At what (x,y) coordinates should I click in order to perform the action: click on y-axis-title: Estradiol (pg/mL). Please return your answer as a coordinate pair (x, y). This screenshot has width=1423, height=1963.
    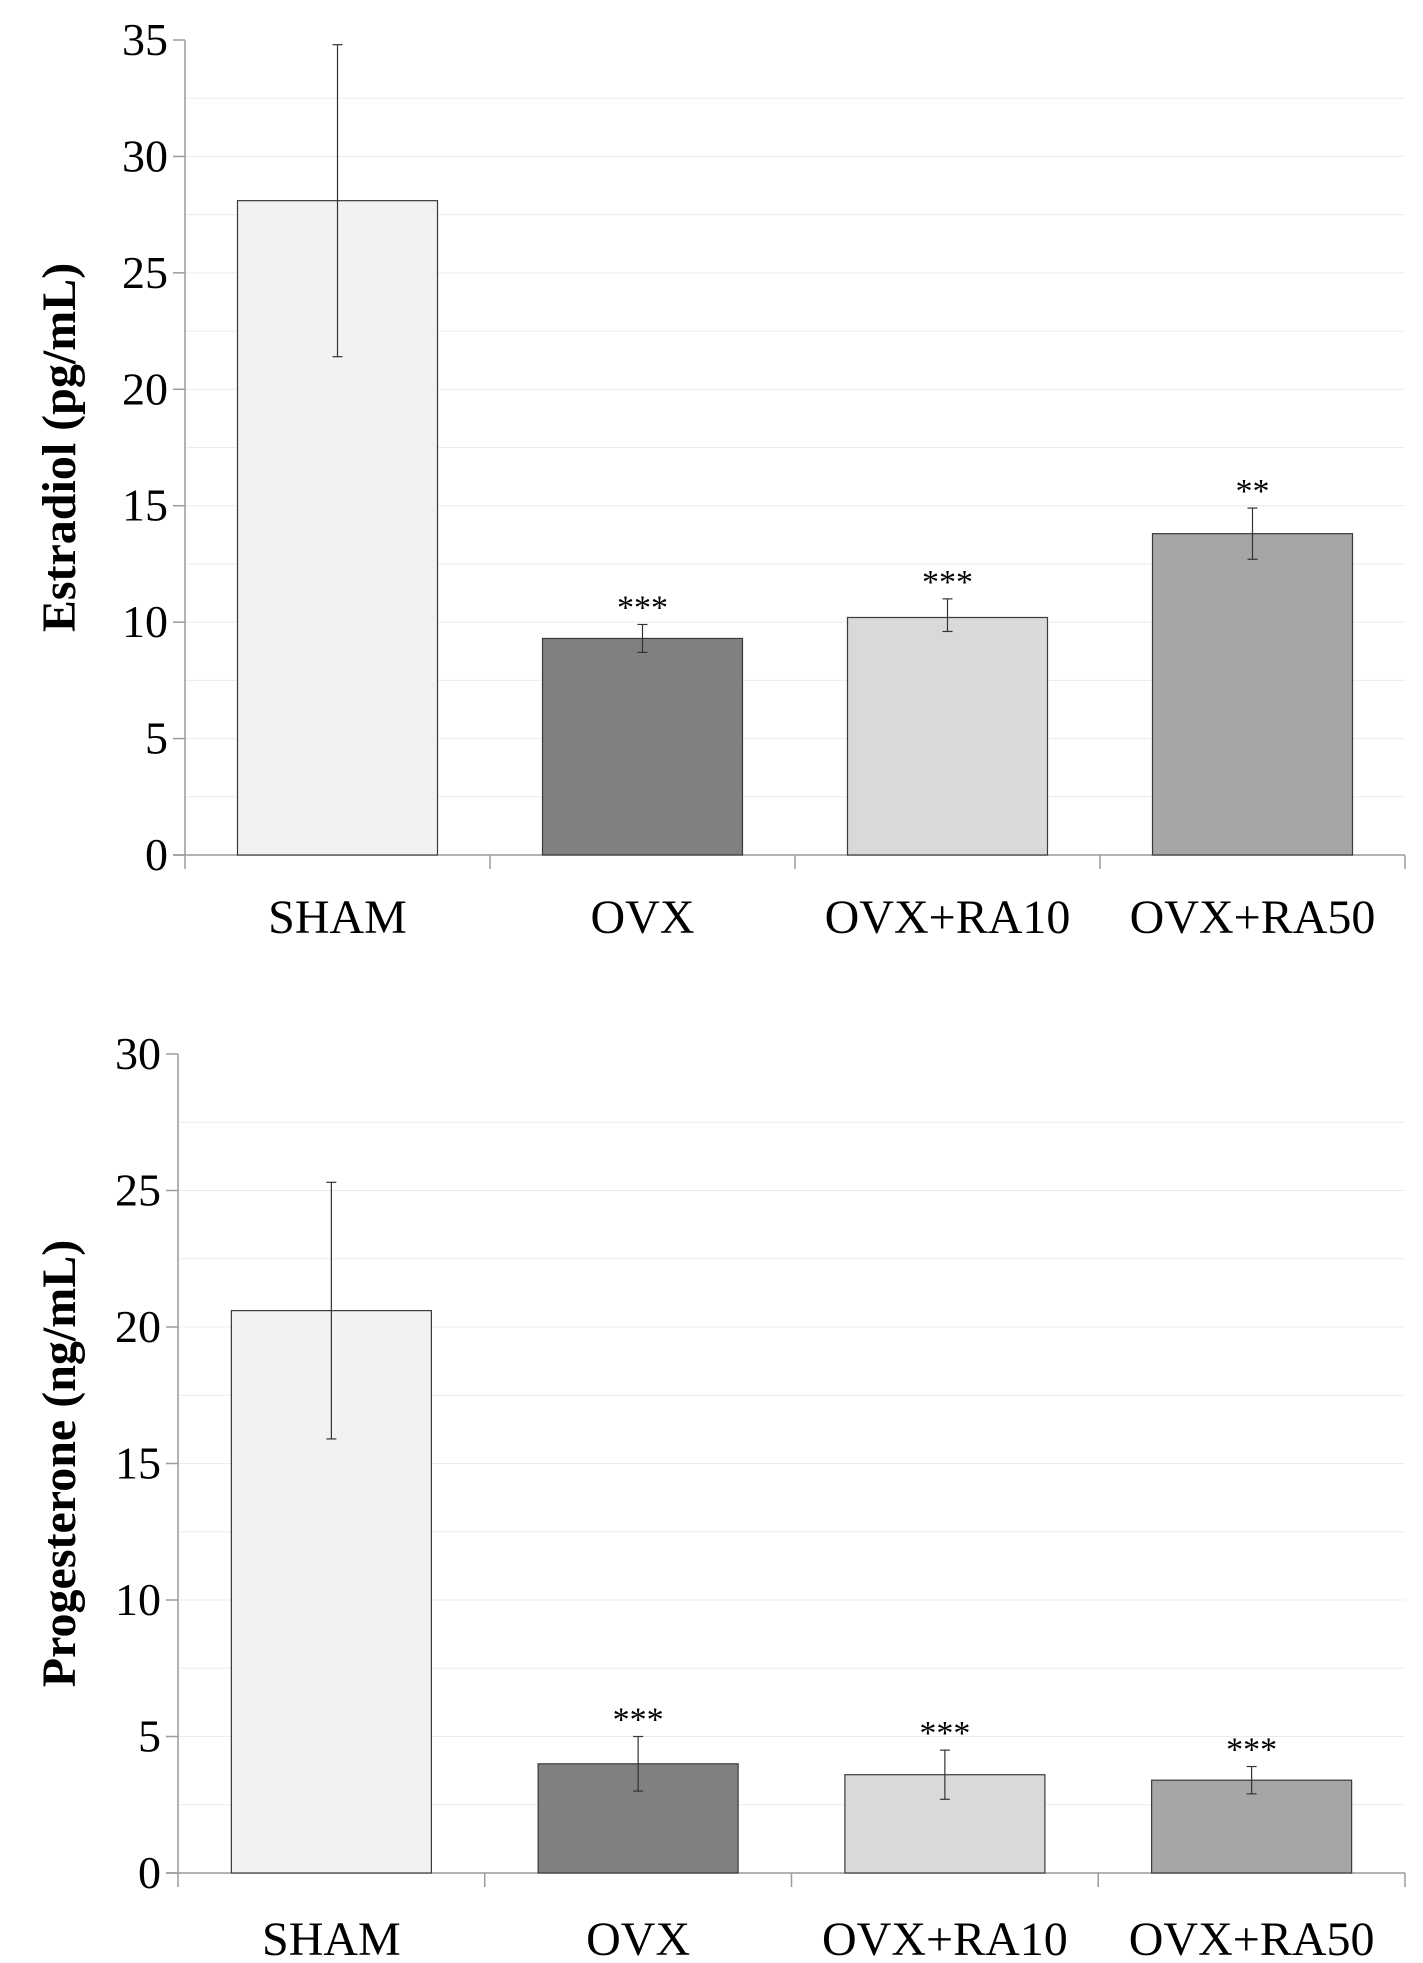
    Looking at the image, I should click on (59, 447).